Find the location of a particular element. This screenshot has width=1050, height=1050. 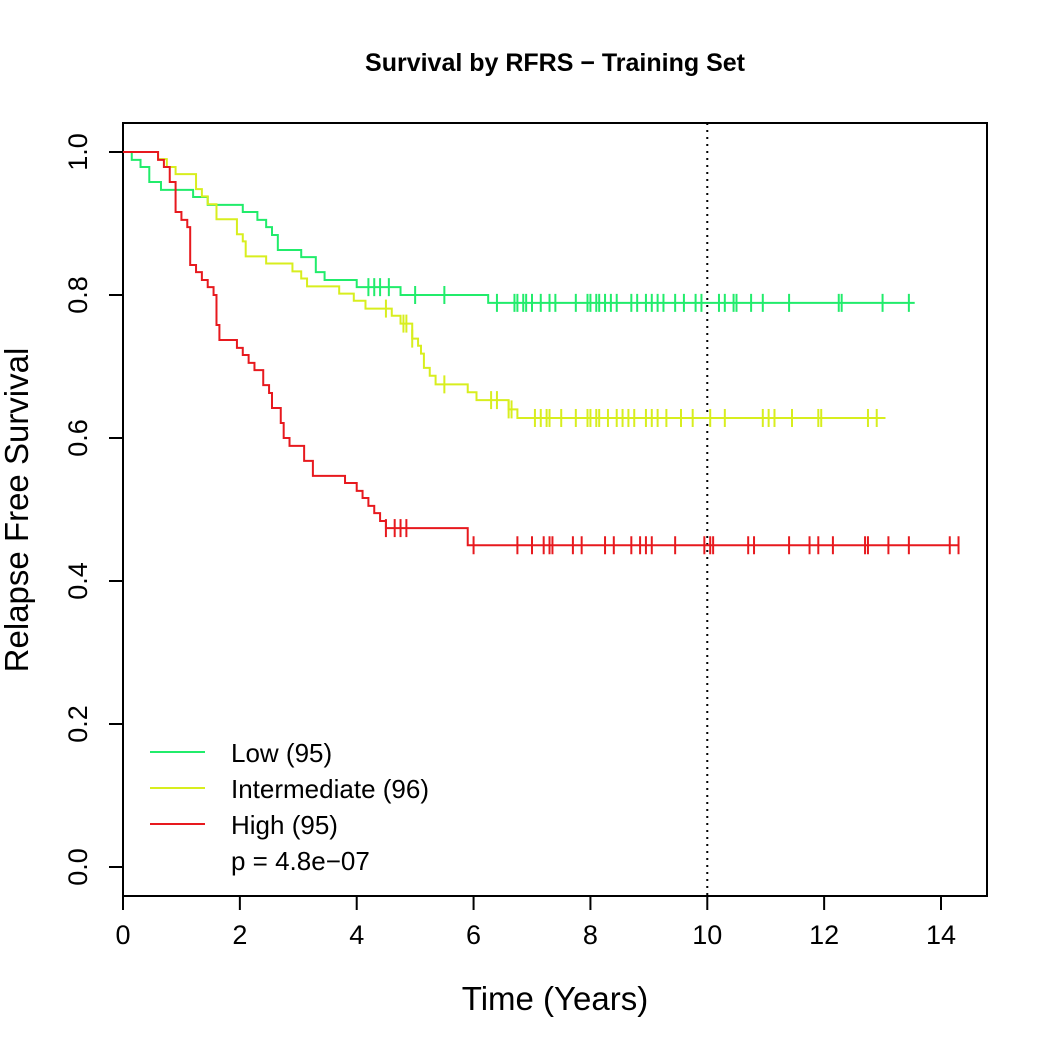

y-tick-label: 0.0 is located at coordinates (78, 867).